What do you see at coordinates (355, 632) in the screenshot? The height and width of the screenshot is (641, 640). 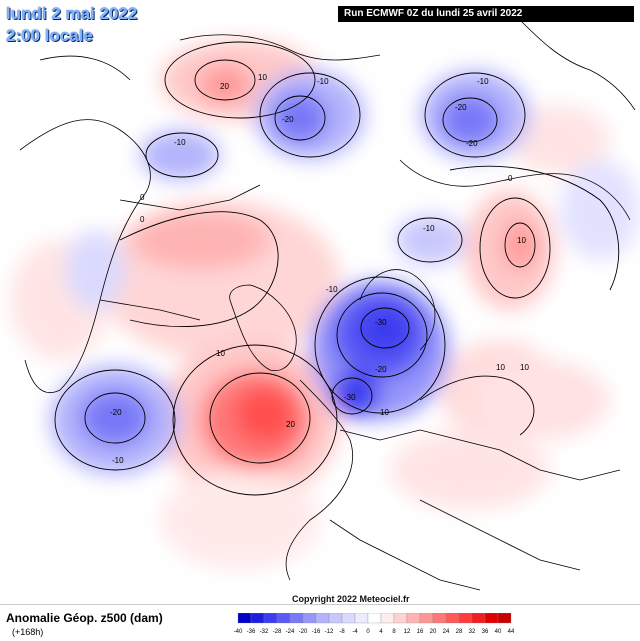 I see `legend-tick-label: -4` at bounding box center [355, 632].